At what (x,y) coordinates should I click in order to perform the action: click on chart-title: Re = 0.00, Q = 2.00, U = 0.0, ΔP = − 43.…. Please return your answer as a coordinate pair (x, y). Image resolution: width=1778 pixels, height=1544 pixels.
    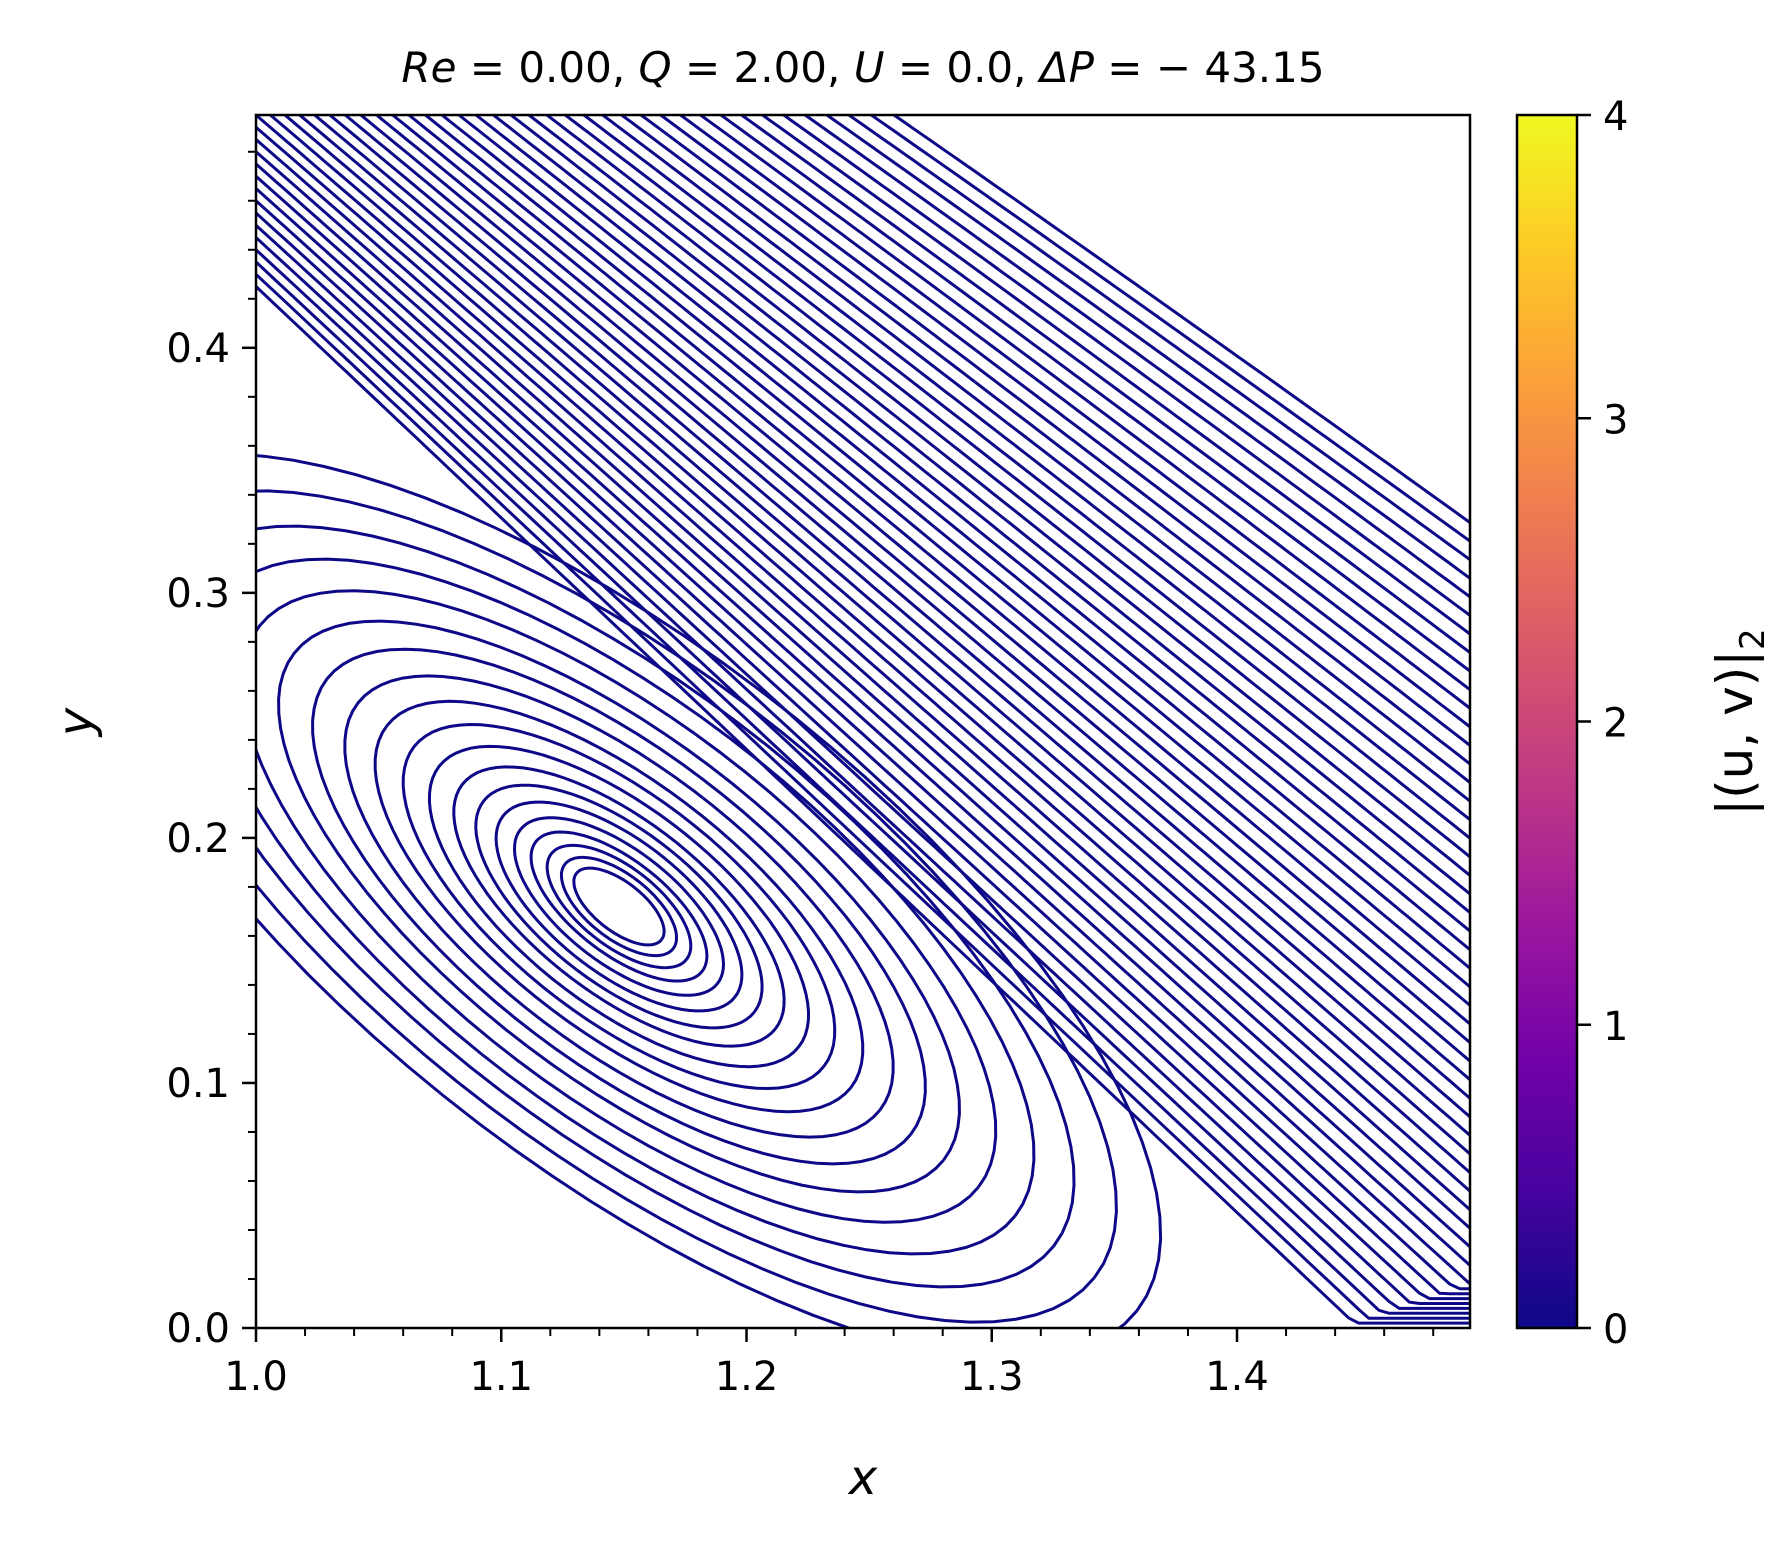
    Looking at the image, I should click on (862, 67).